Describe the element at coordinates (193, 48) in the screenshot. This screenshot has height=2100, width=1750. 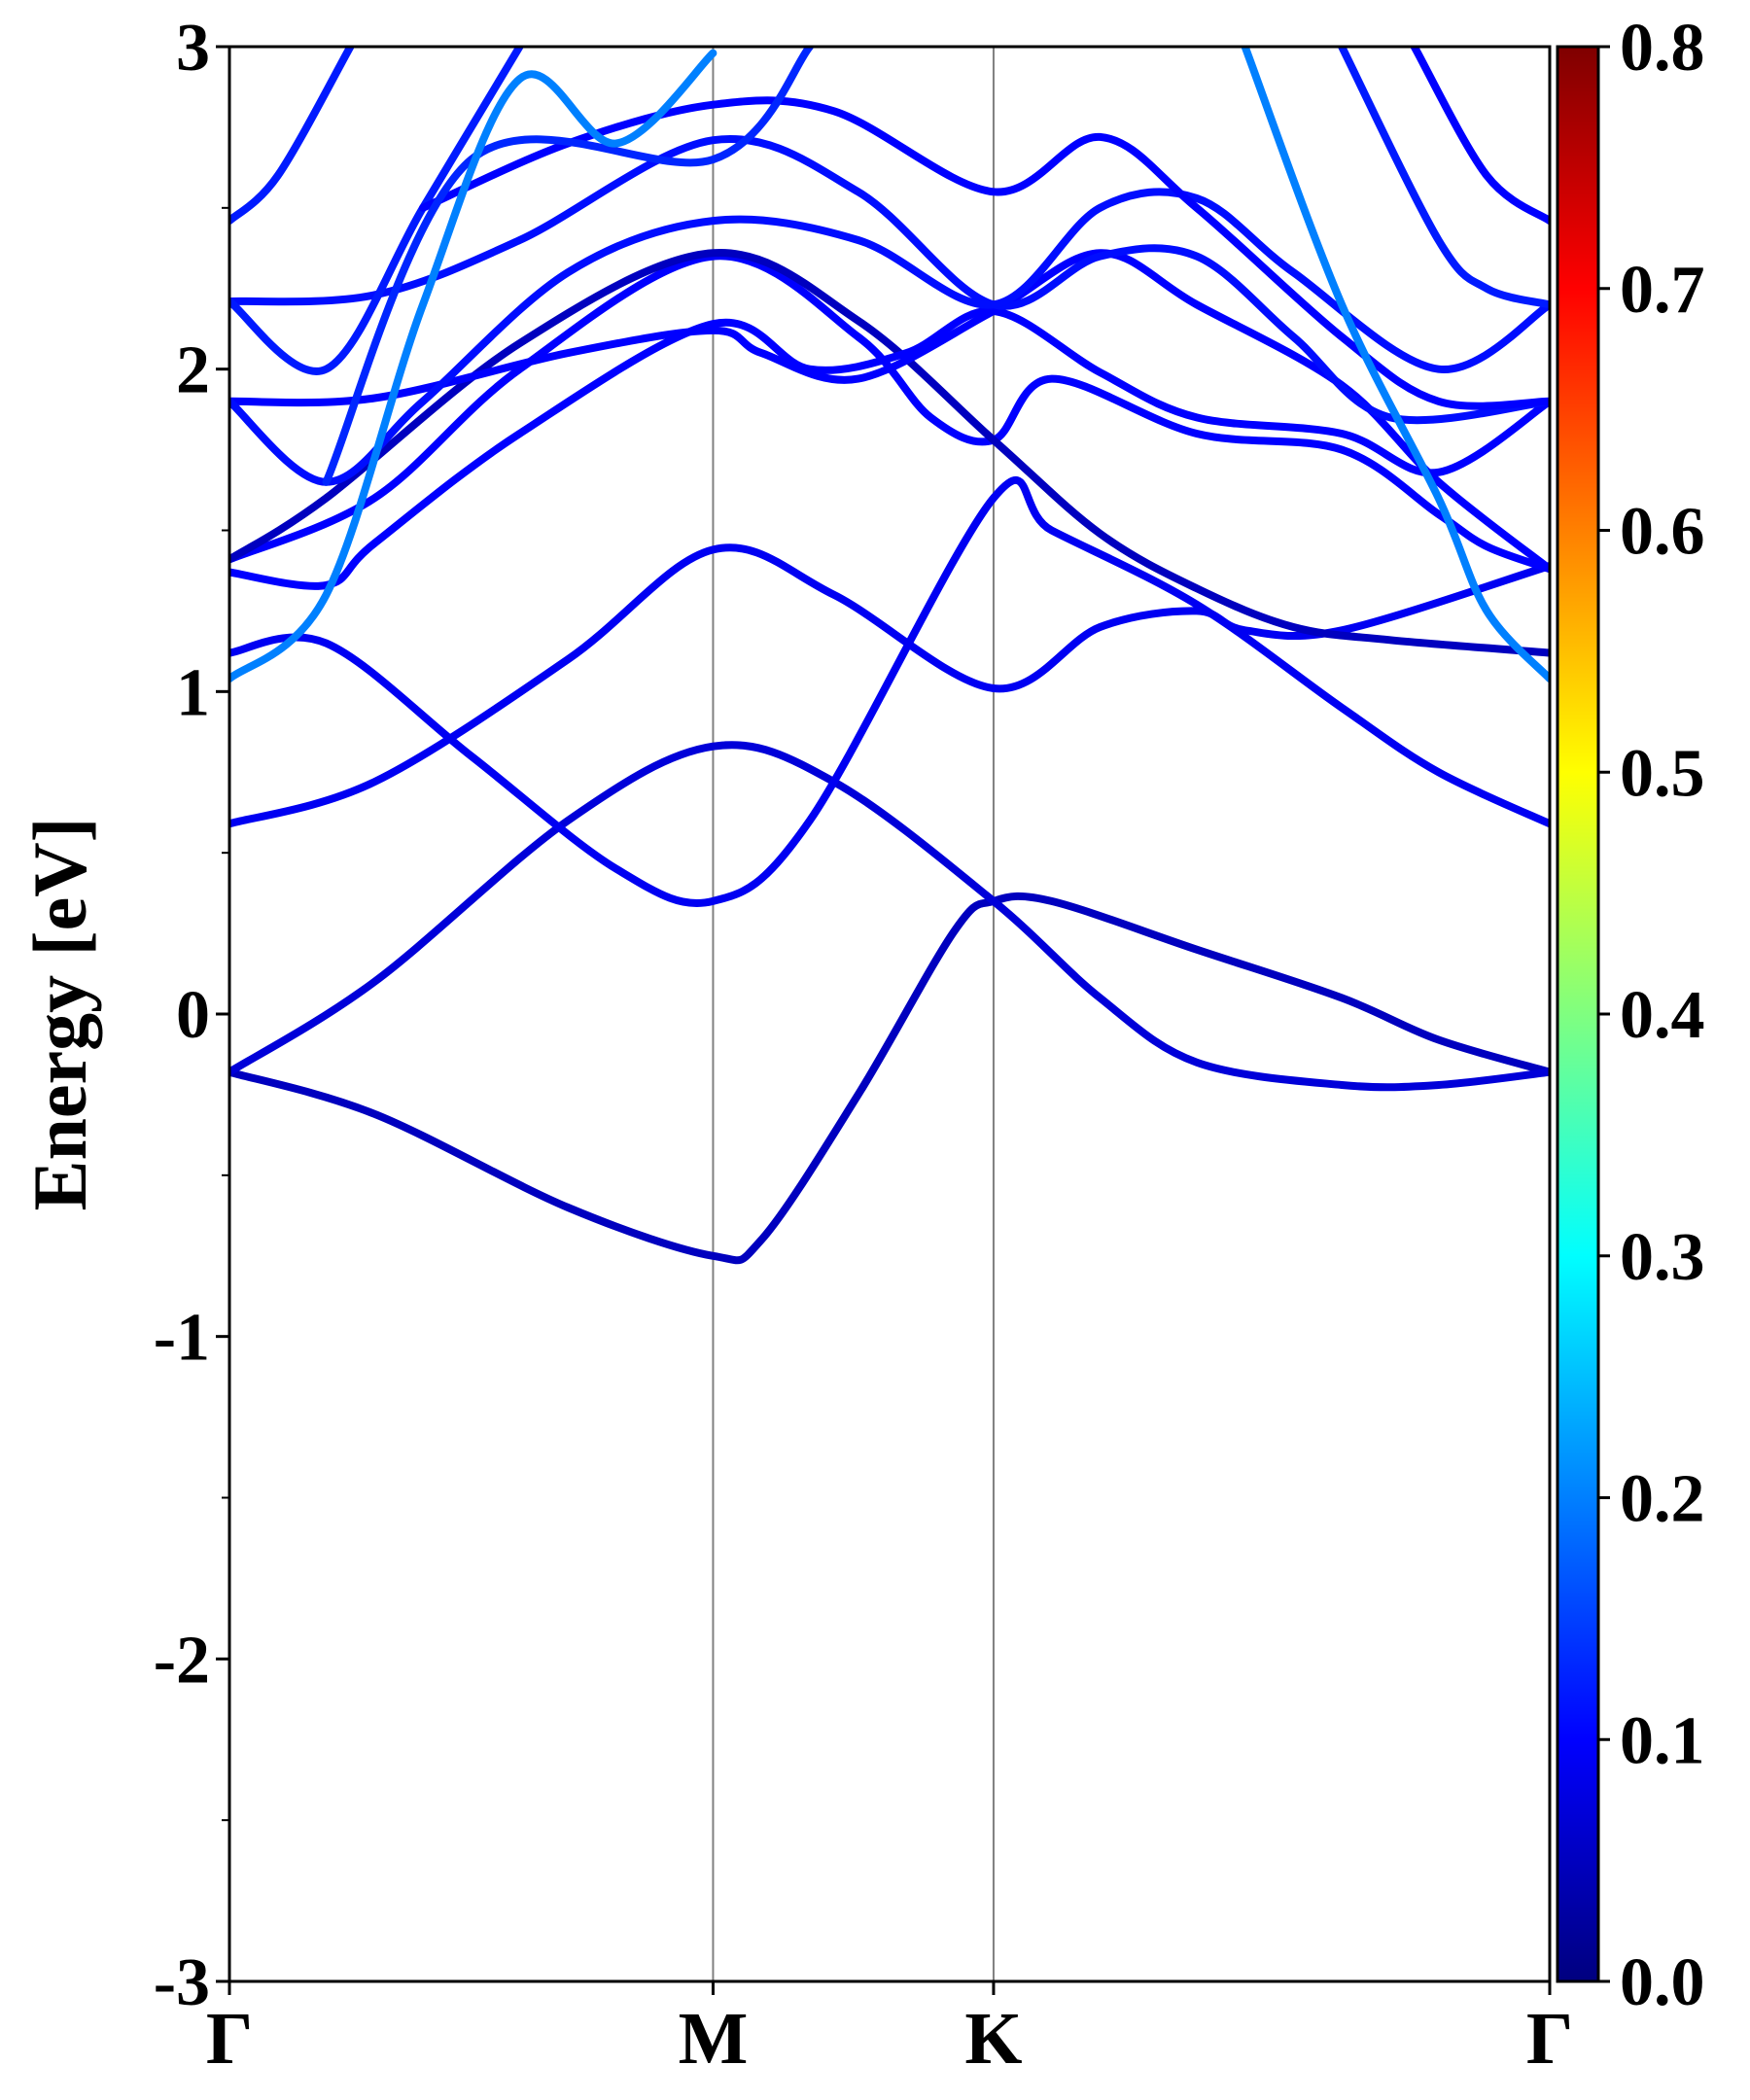
I see `y-tick-label: 3` at that location.